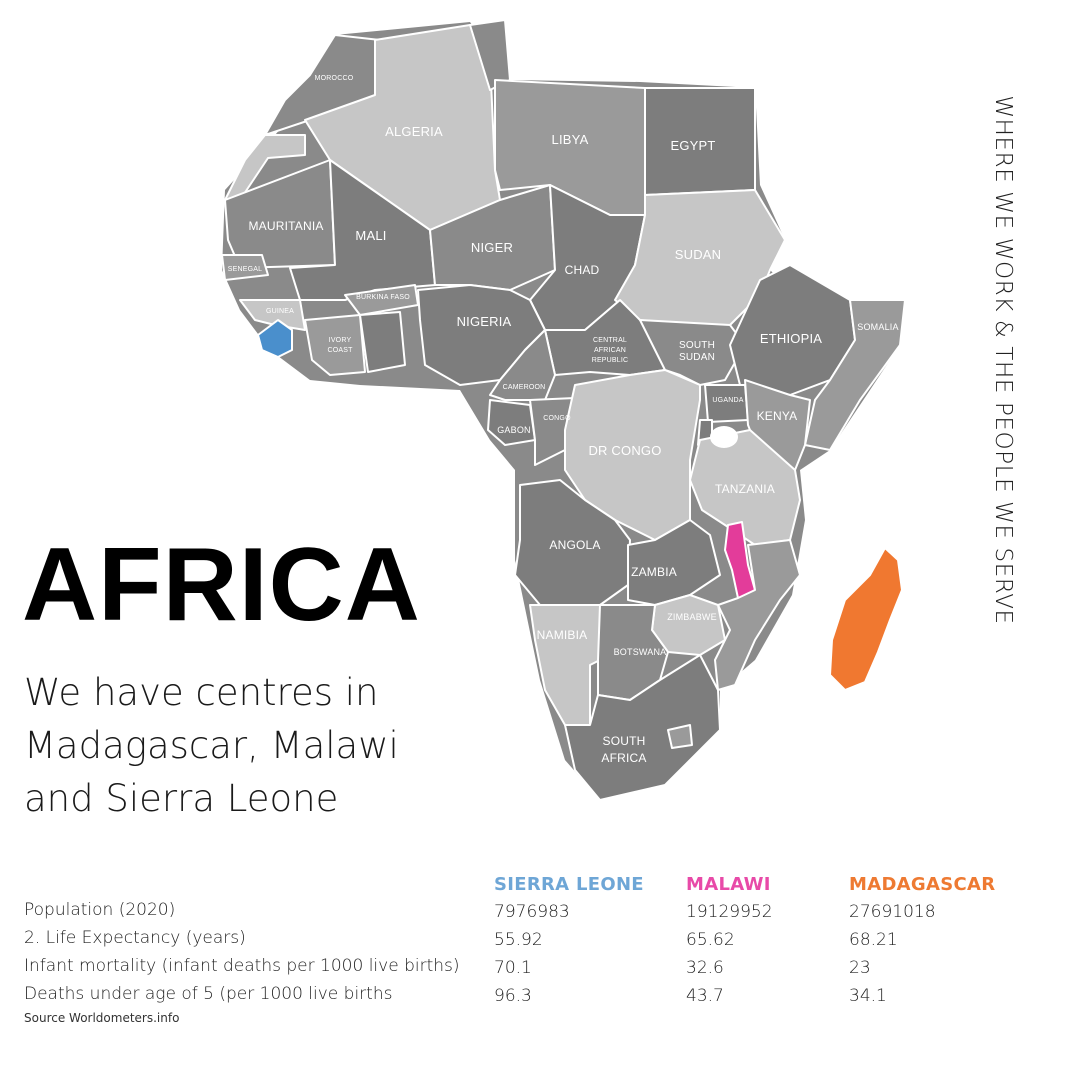 This screenshot has width=1080, height=1080. I want to click on western-sahara-region, so click(265, 167).